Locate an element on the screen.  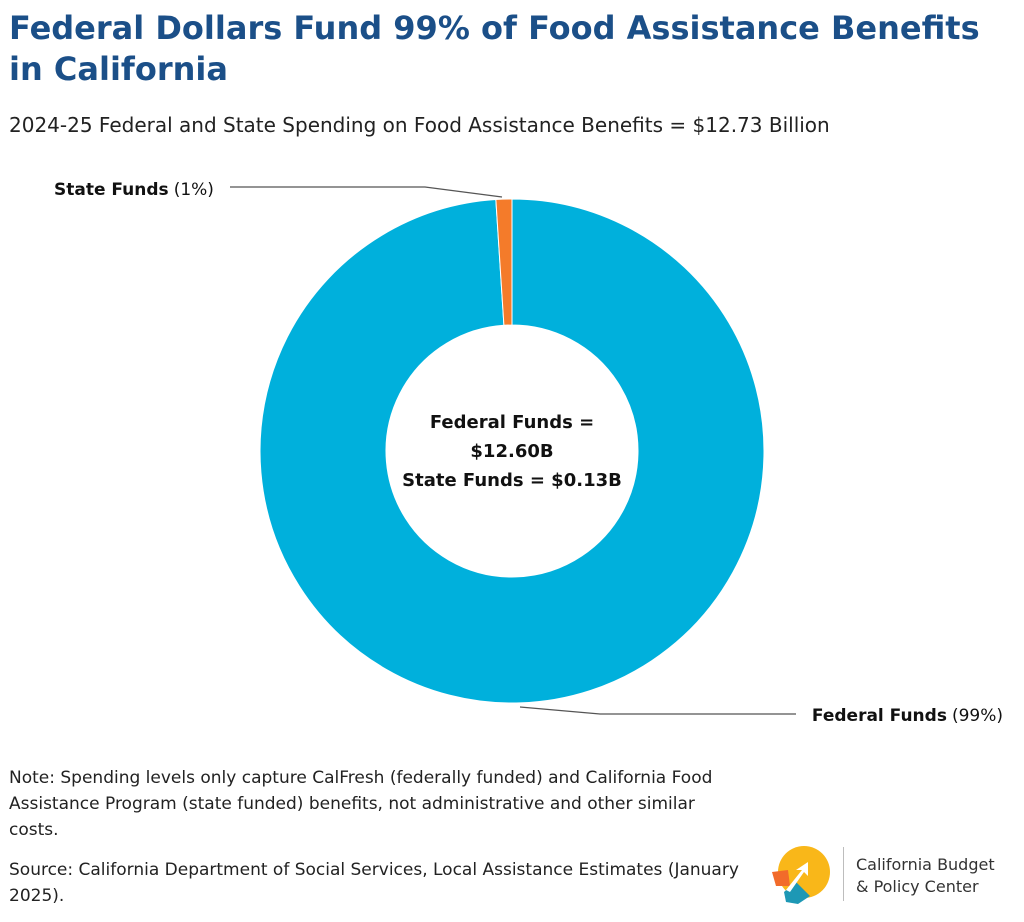
logo-arrow-shape is located at coordinates (797, 877).